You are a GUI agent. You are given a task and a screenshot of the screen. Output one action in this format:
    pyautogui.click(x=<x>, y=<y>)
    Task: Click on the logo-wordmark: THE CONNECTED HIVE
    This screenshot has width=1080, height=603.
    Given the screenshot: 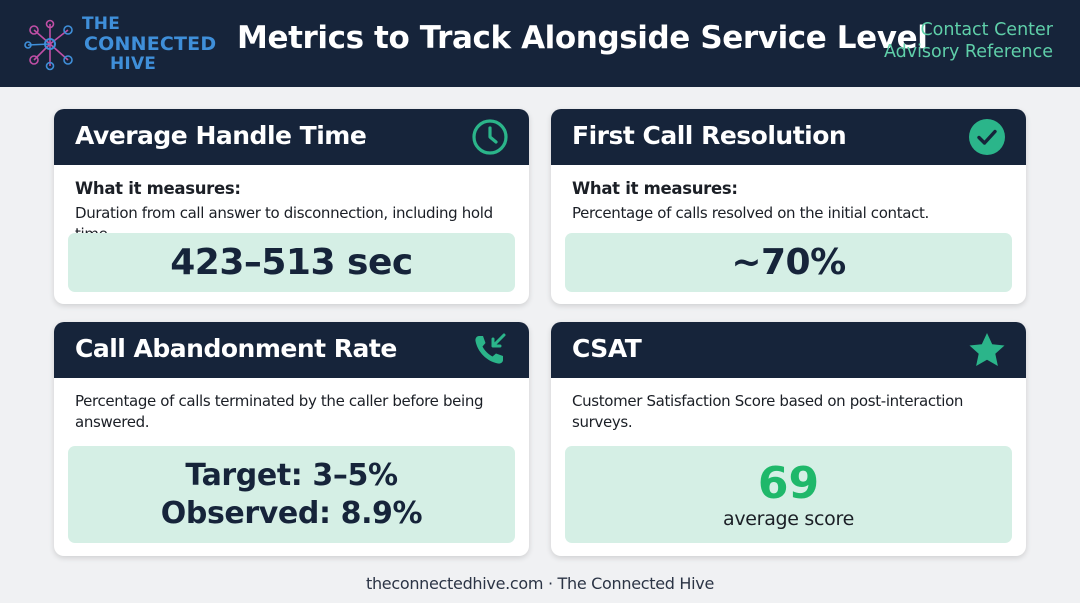 What is the action you would take?
    pyautogui.click(x=149, y=44)
    